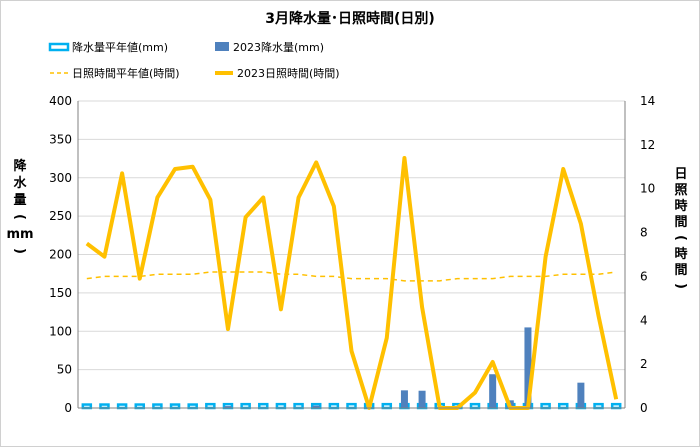 This screenshot has height=447, width=700. Describe the element at coordinates (60, 139) in the screenshot. I see `left-tick-label: 350` at that location.